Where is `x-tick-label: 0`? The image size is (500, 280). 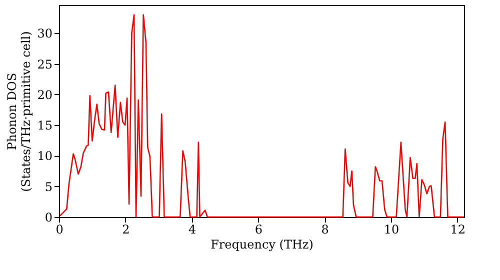 x-tick-label: 0 is located at coordinates (60, 229).